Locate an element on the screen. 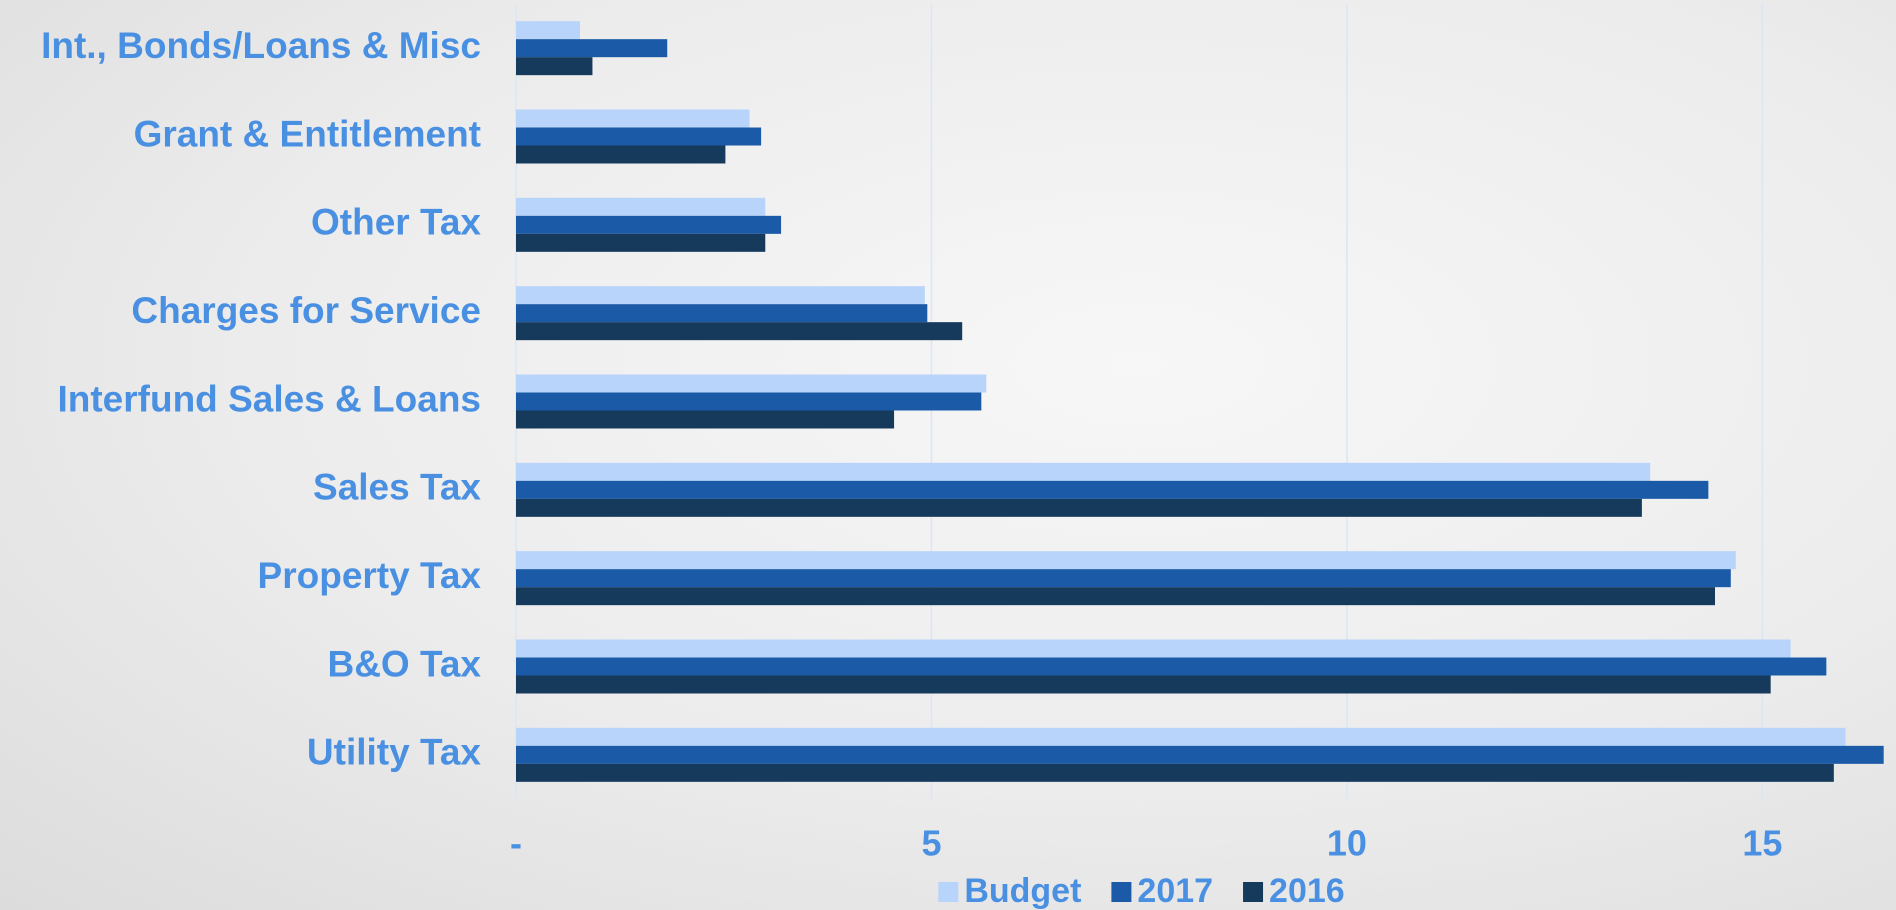 Image resolution: width=1896 pixels, height=910 pixels. category-label: Interfund Sales & Loans is located at coordinates (269, 398).